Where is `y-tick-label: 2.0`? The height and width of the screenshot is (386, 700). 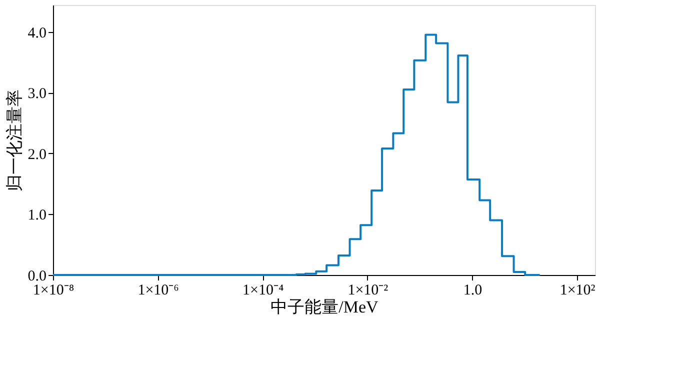 y-tick-label: 2.0 is located at coordinates (37, 154).